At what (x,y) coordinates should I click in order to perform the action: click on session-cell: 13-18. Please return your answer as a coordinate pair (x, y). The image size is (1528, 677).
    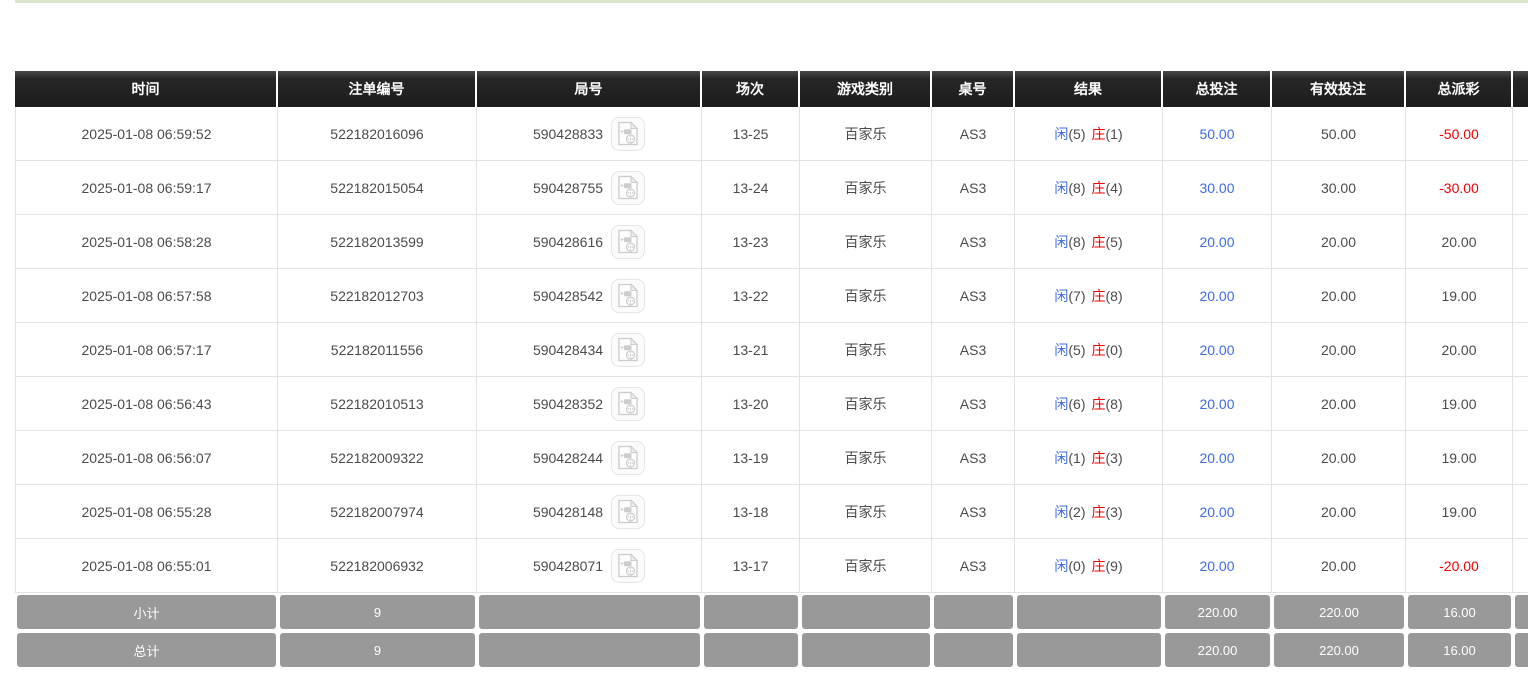
    Looking at the image, I should click on (751, 512).